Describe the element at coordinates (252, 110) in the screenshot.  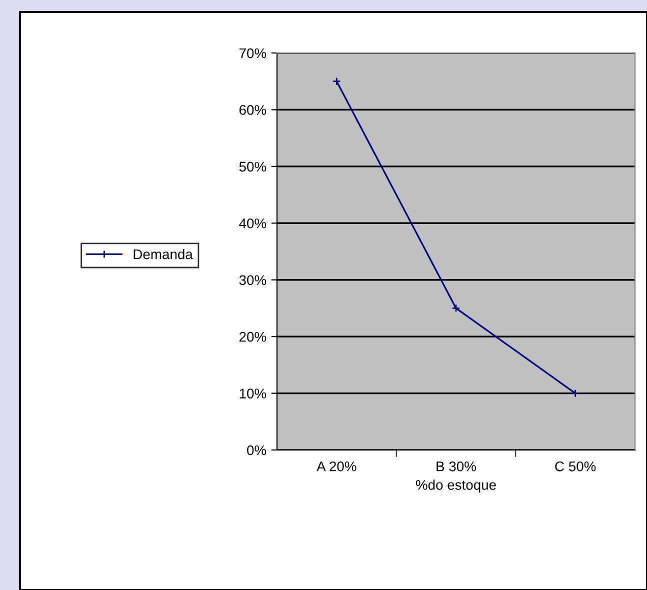
I see `y-tick-label: 60%` at that location.